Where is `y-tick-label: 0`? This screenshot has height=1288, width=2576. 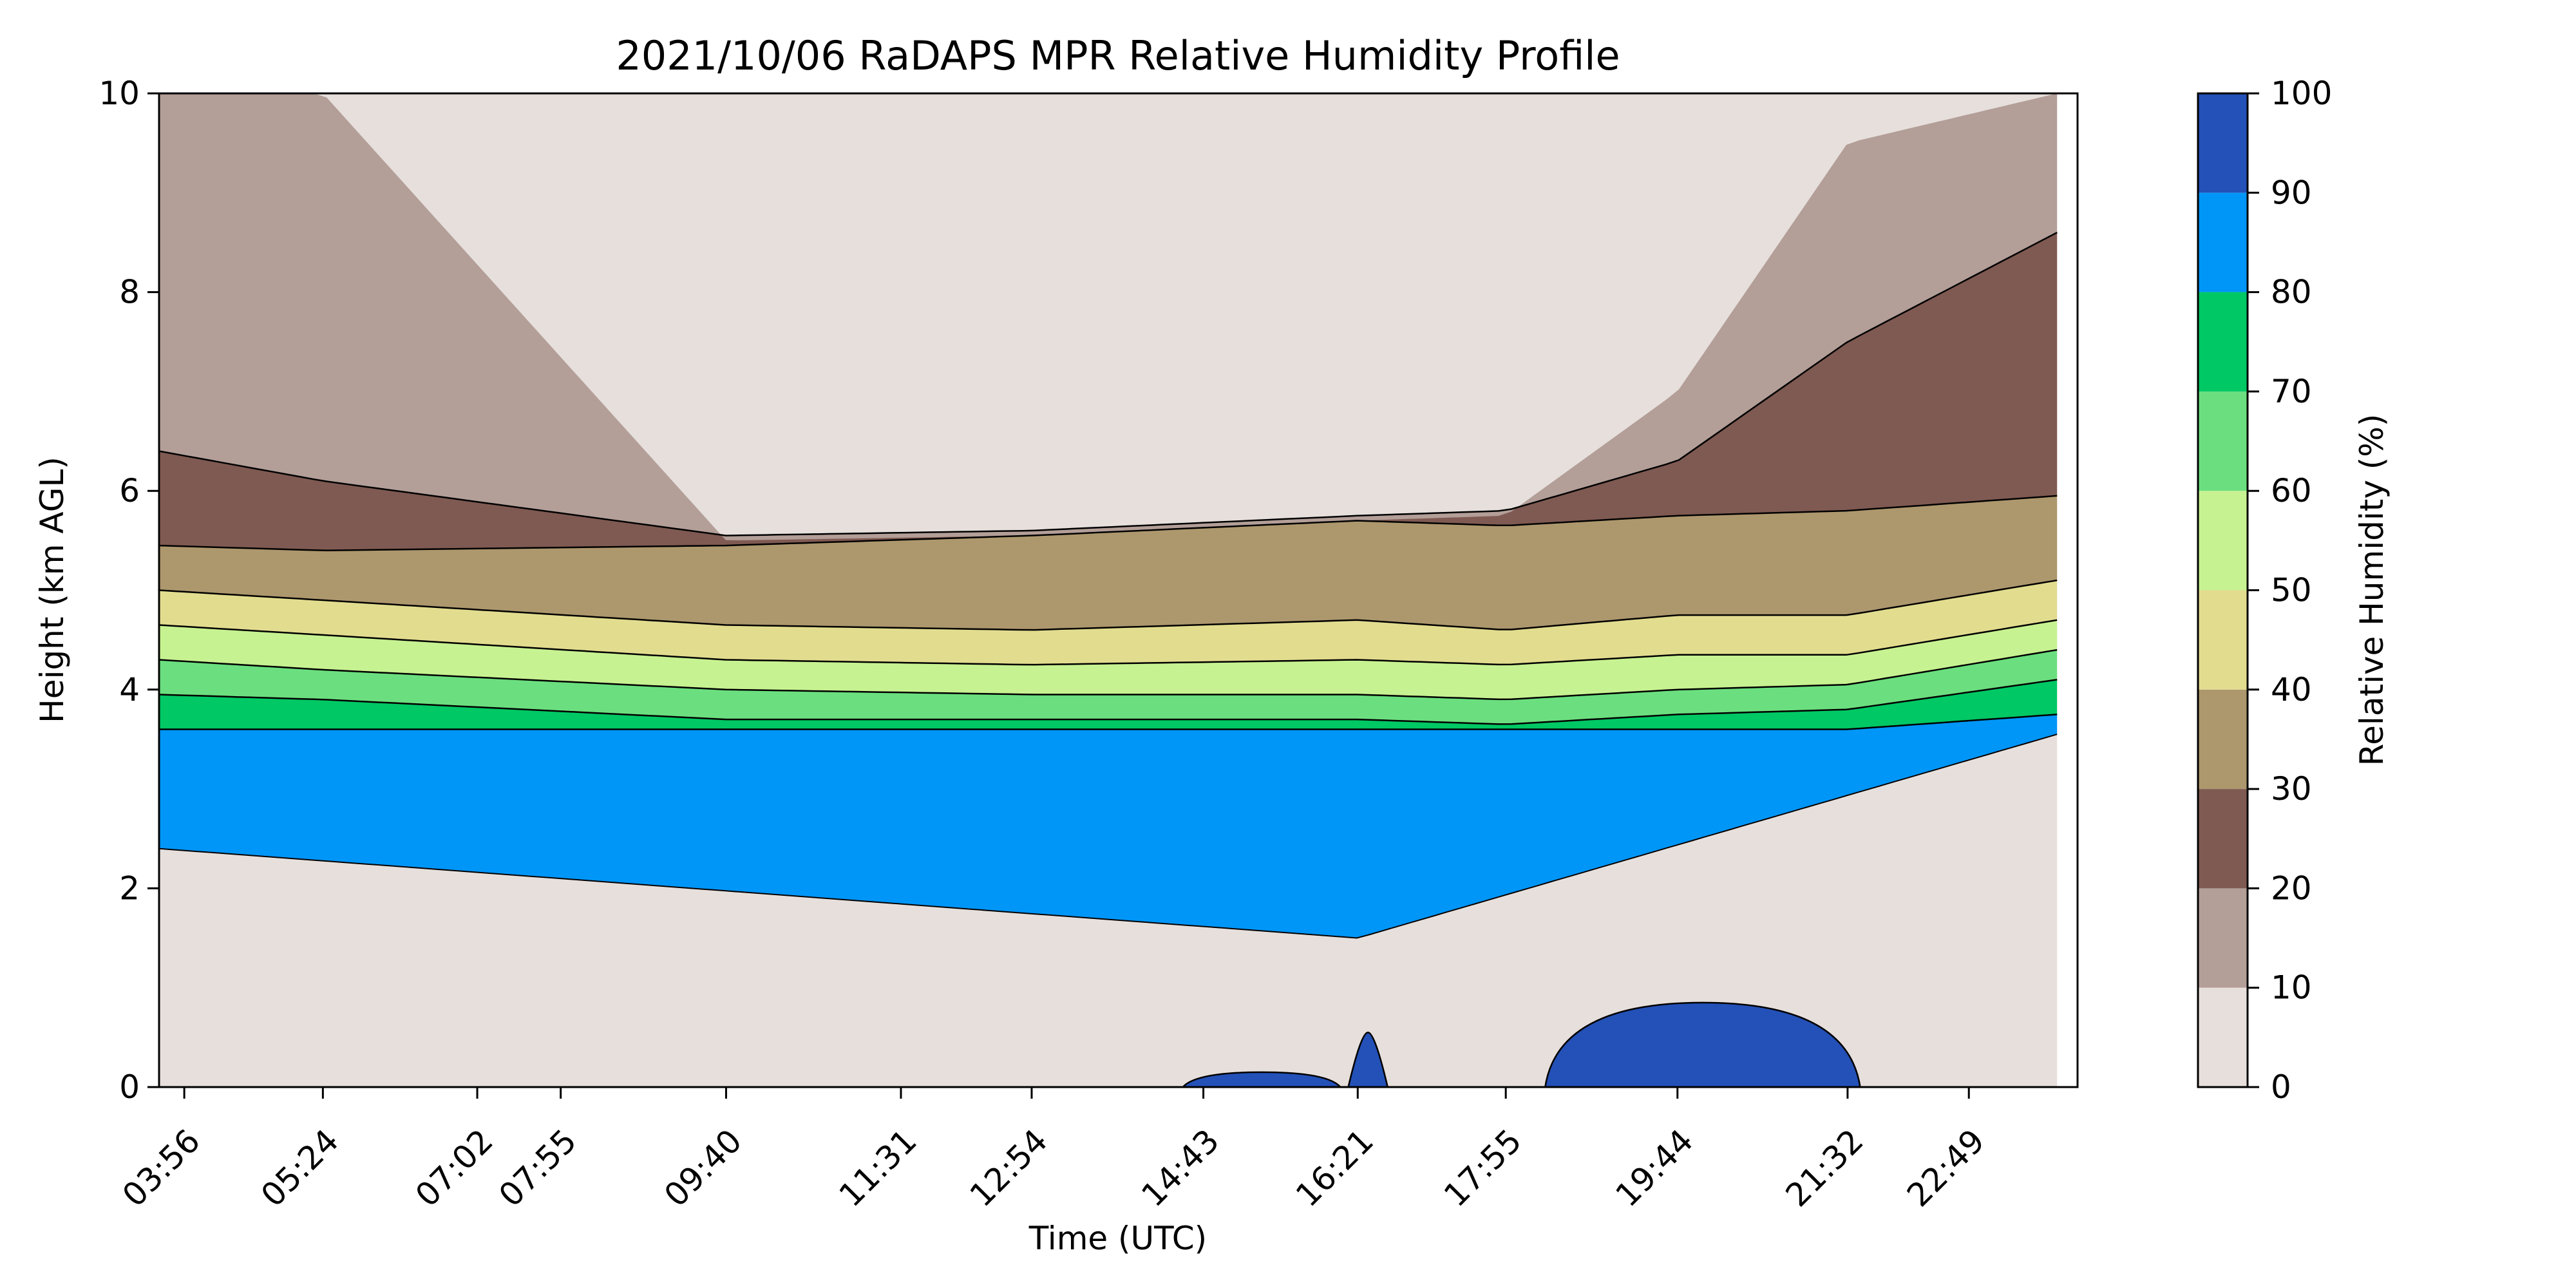 y-tick-label: 0 is located at coordinates (129, 1087).